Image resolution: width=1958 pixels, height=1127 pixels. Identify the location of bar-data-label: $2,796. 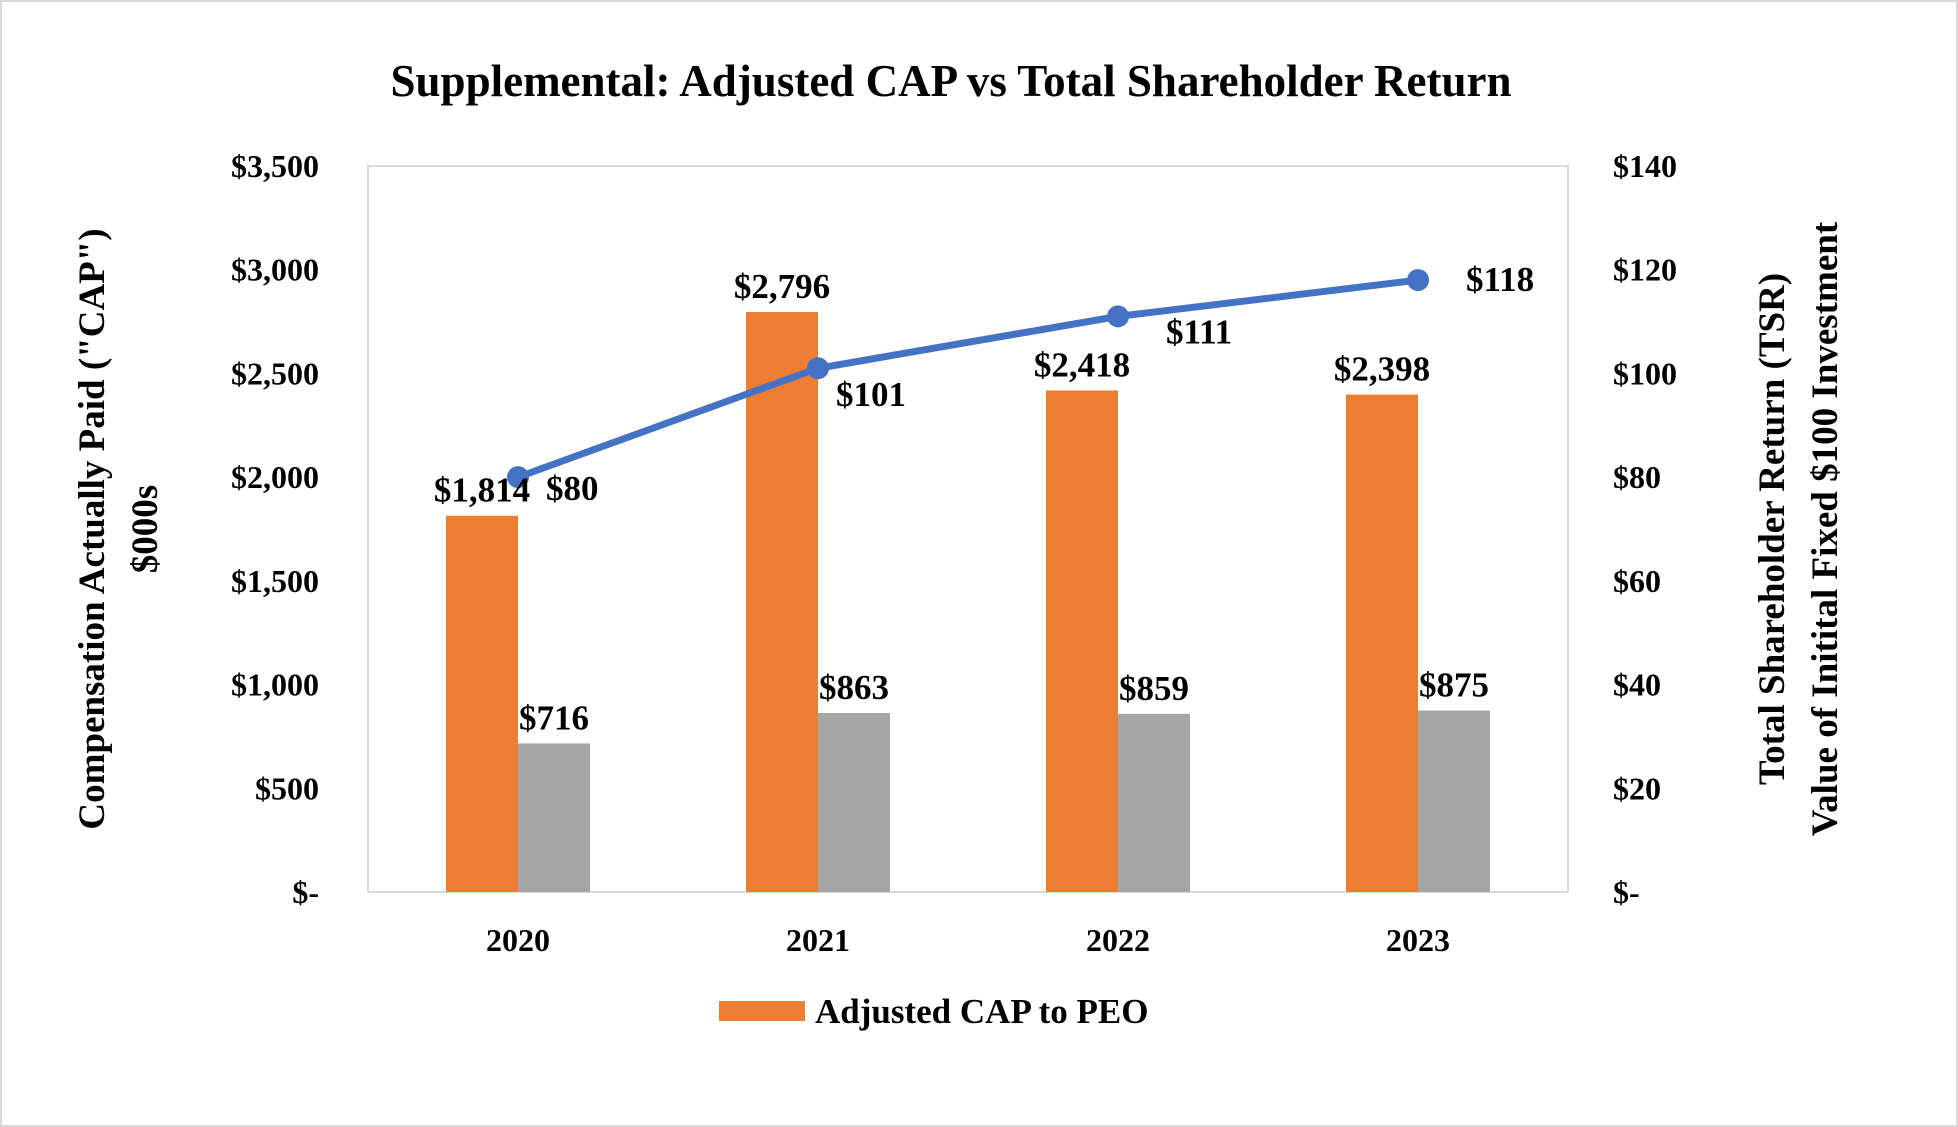
(782, 286).